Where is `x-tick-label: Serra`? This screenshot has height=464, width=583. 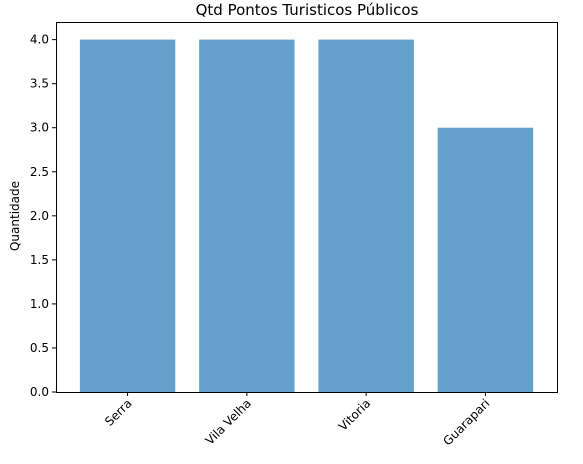
x-tick-label: Serra is located at coordinates (118, 412).